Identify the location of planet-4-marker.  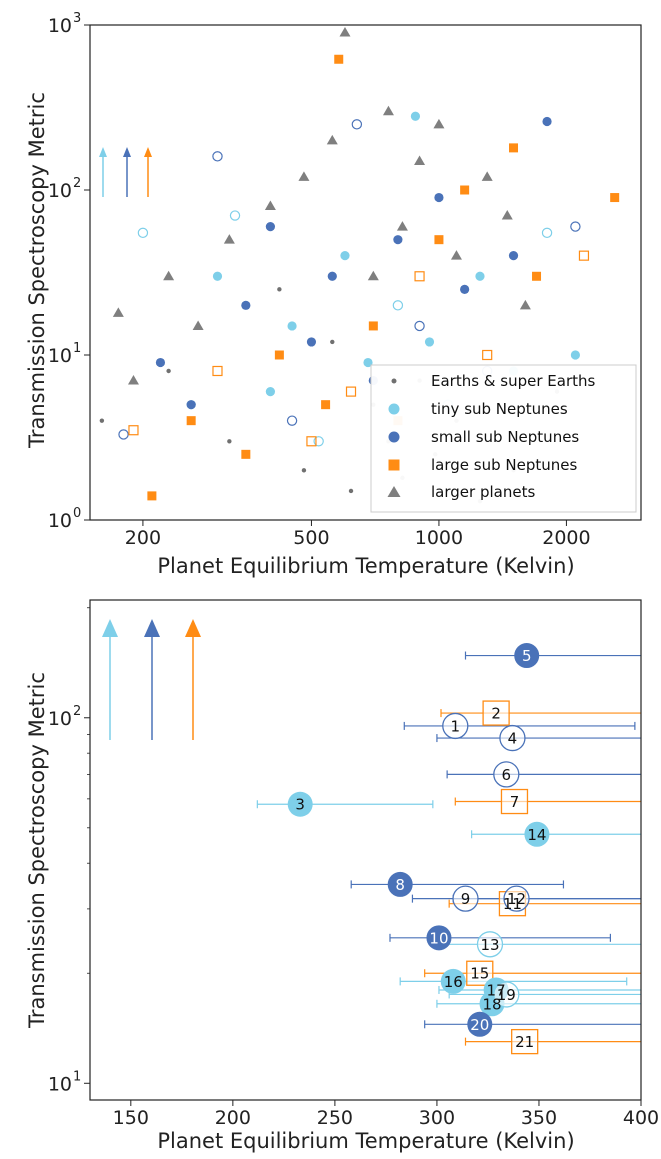
(512, 738).